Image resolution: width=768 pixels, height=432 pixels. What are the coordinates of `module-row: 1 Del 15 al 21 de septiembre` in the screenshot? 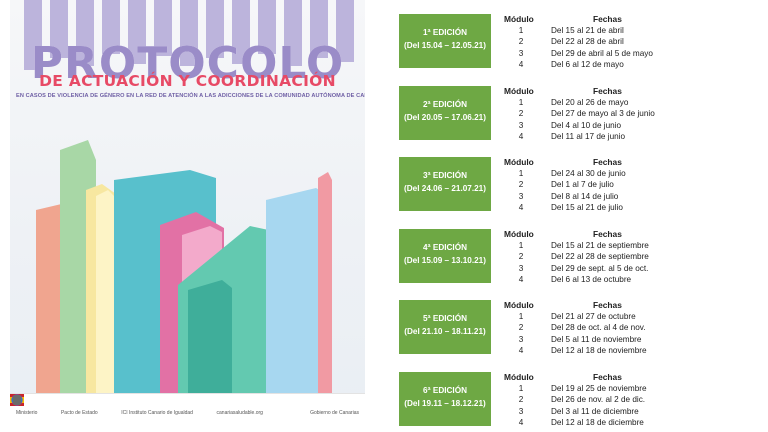 It's located at (578, 245).